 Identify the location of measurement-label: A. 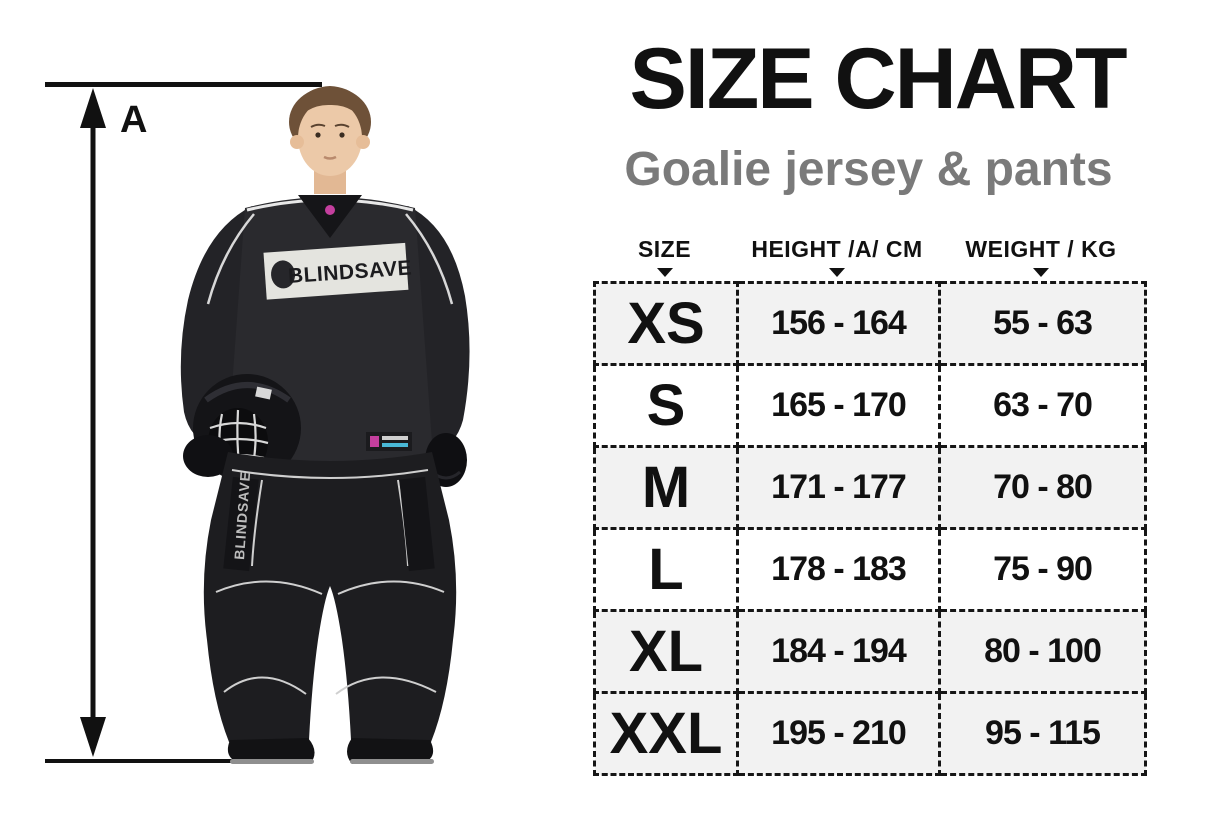
(133, 120).